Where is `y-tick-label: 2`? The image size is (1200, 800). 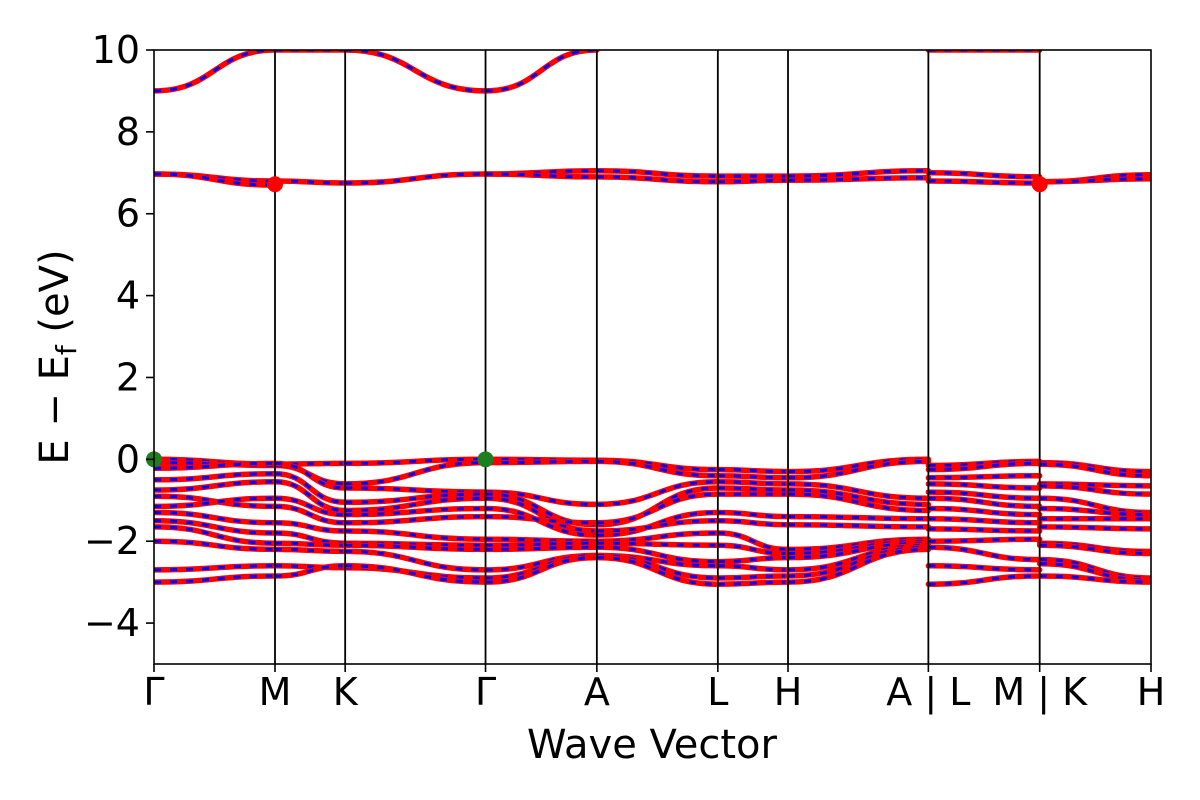 y-tick-label: 2 is located at coordinates (128, 377).